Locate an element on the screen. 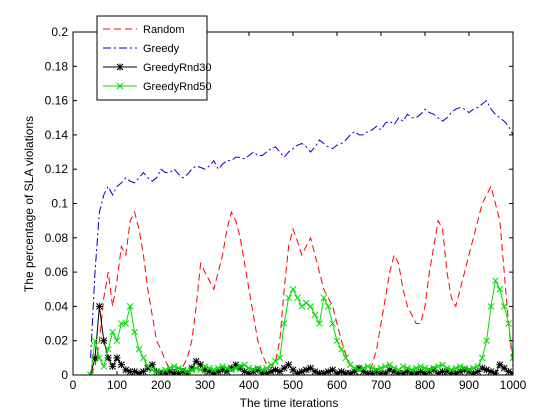  x-tick-label: 1000 is located at coordinates (513, 385).